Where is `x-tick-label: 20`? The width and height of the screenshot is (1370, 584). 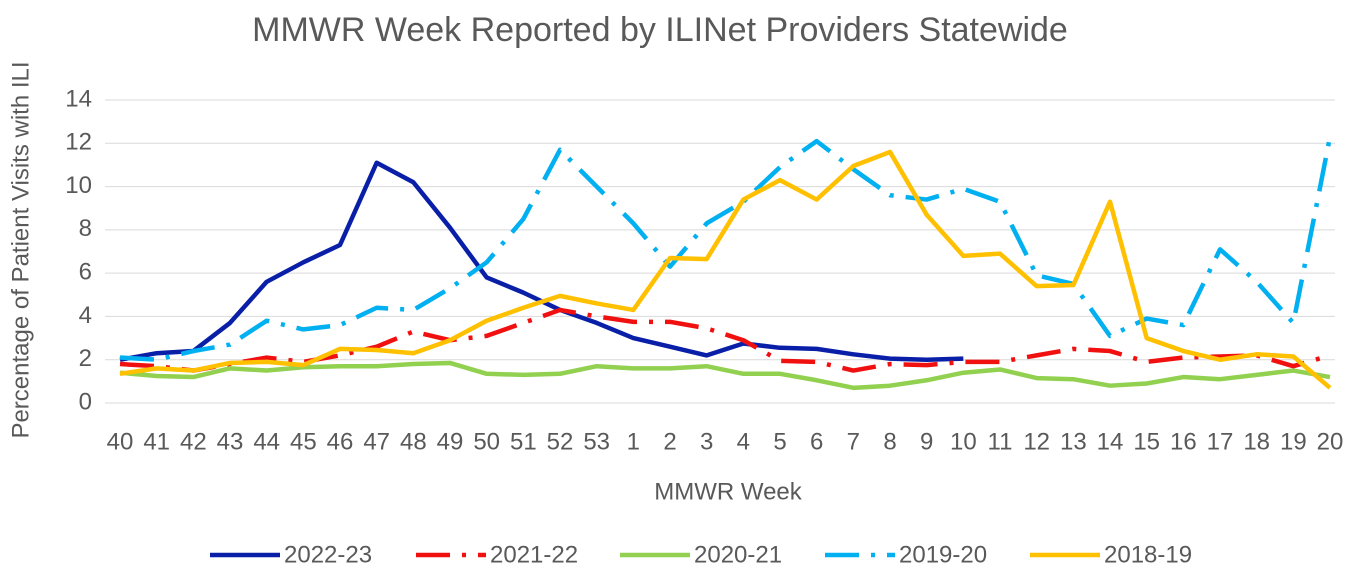 x-tick-label: 20 is located at coordinates (1330, 441).